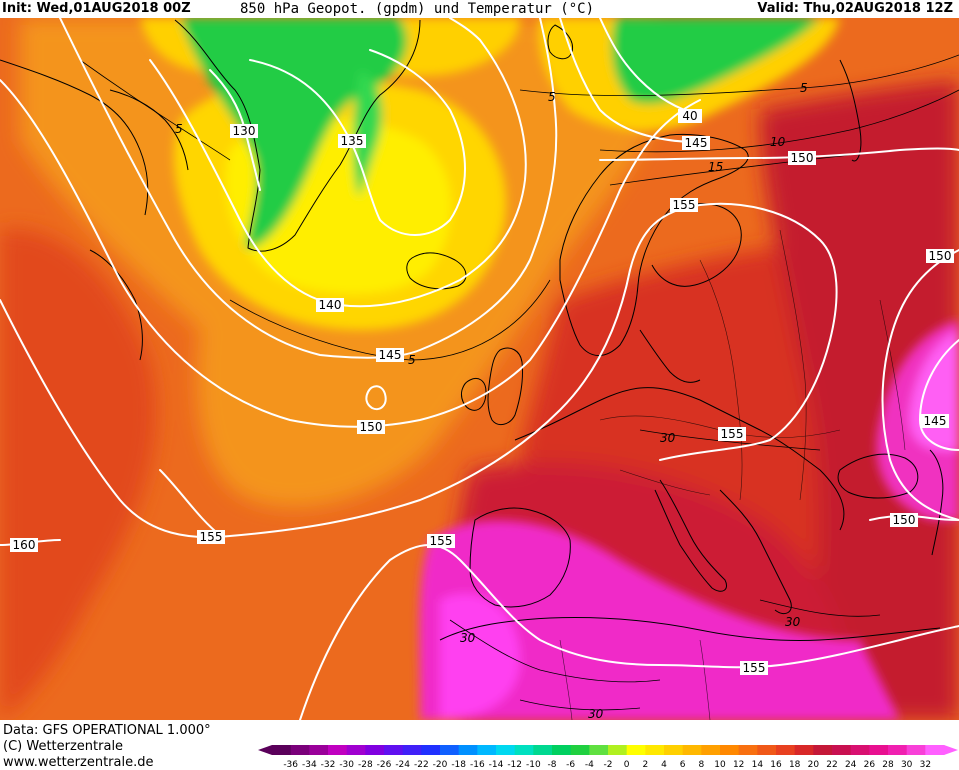  Describe the element at coordinates (679, 459) in the screenshot. I see `coast-europe` at that location.